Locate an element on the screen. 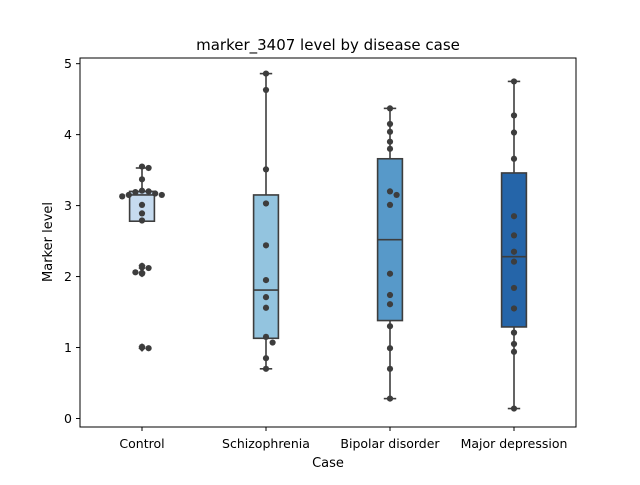 The height and width of the screenshot is (485, 640). y-tick-label: 4 is located at coordinates (68, 134).